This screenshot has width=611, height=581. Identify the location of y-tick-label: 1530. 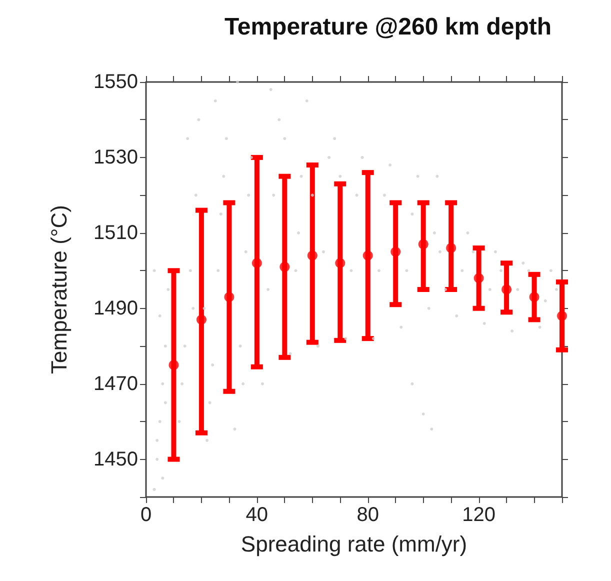
(116, 157).